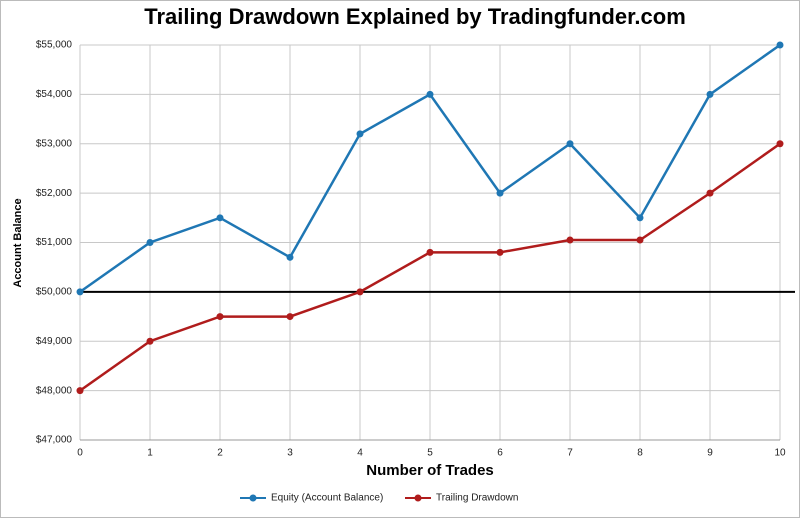 This screenshot has height=518, width=800. What do you see at coordinates (327, 498) in the screenshot?
I see `legend-label: Equity (Account Balance)` at bounding box center [327, 498].